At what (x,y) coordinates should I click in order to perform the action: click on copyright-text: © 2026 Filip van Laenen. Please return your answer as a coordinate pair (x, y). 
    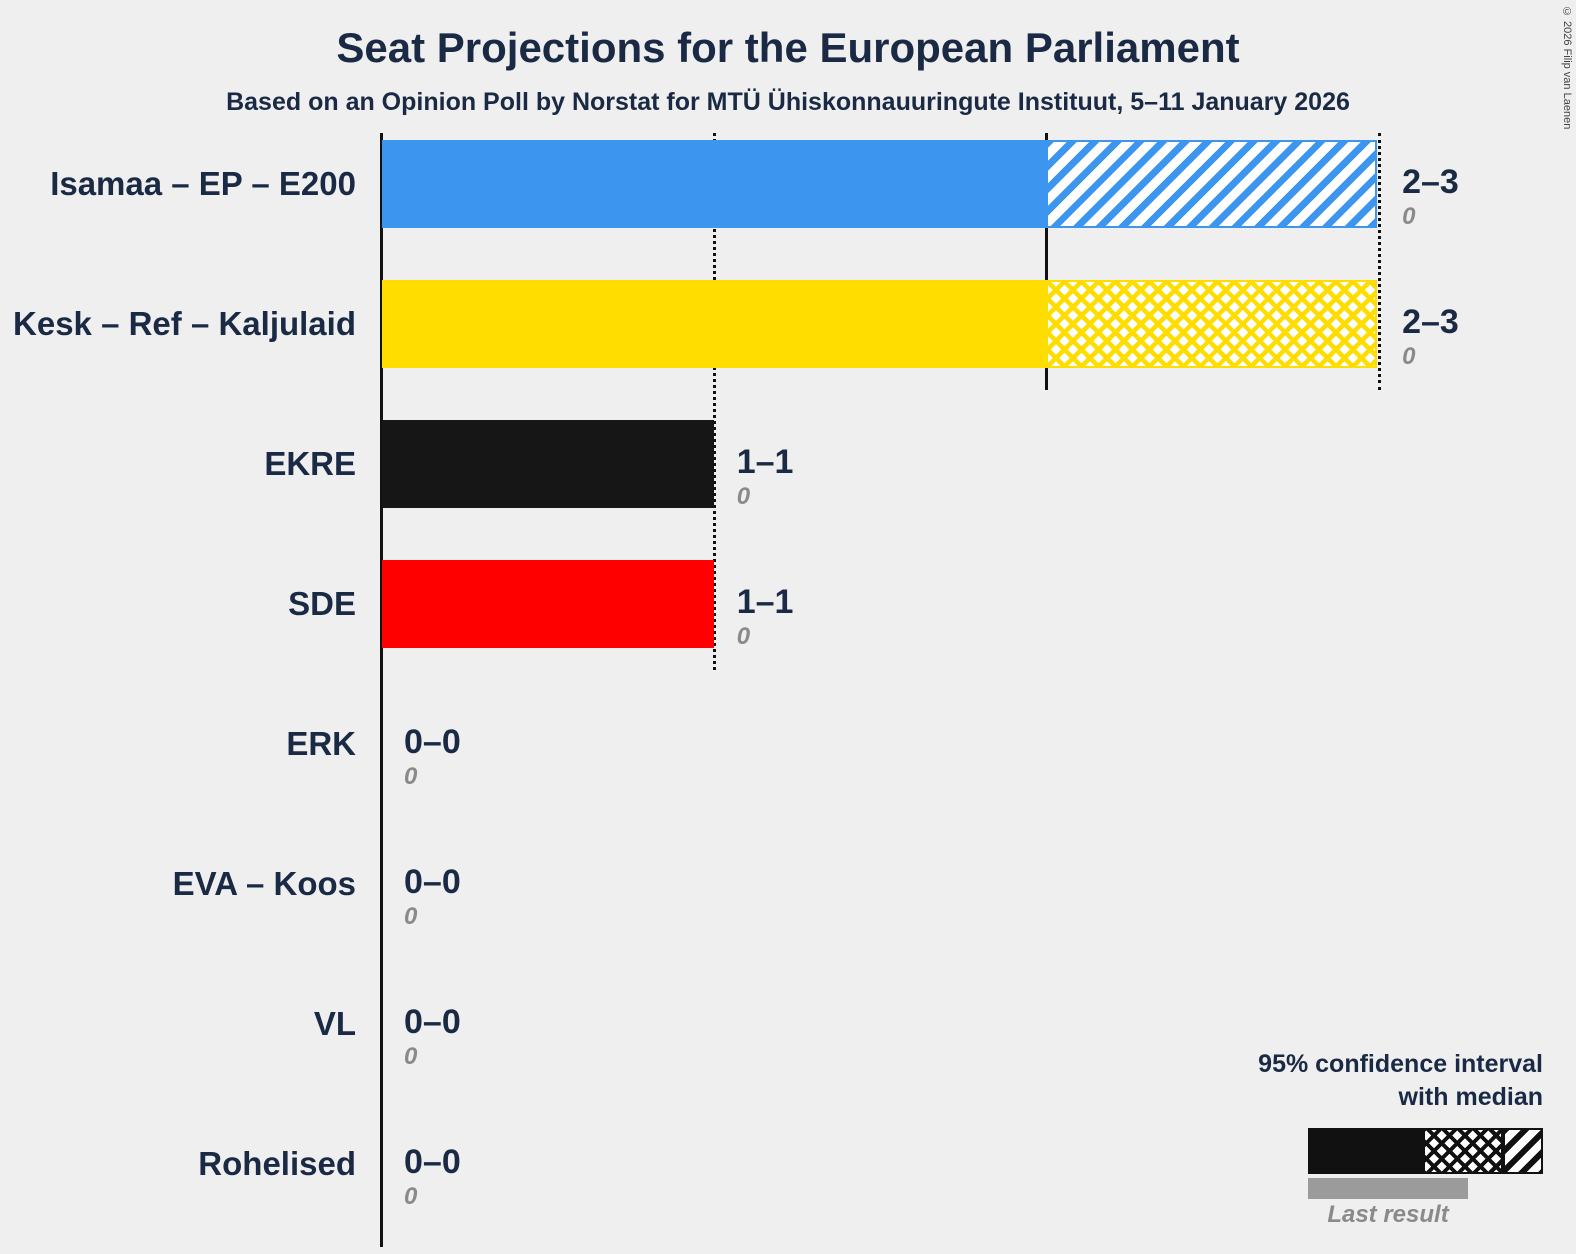
    Looking at the image, I should click on (1567, 68).